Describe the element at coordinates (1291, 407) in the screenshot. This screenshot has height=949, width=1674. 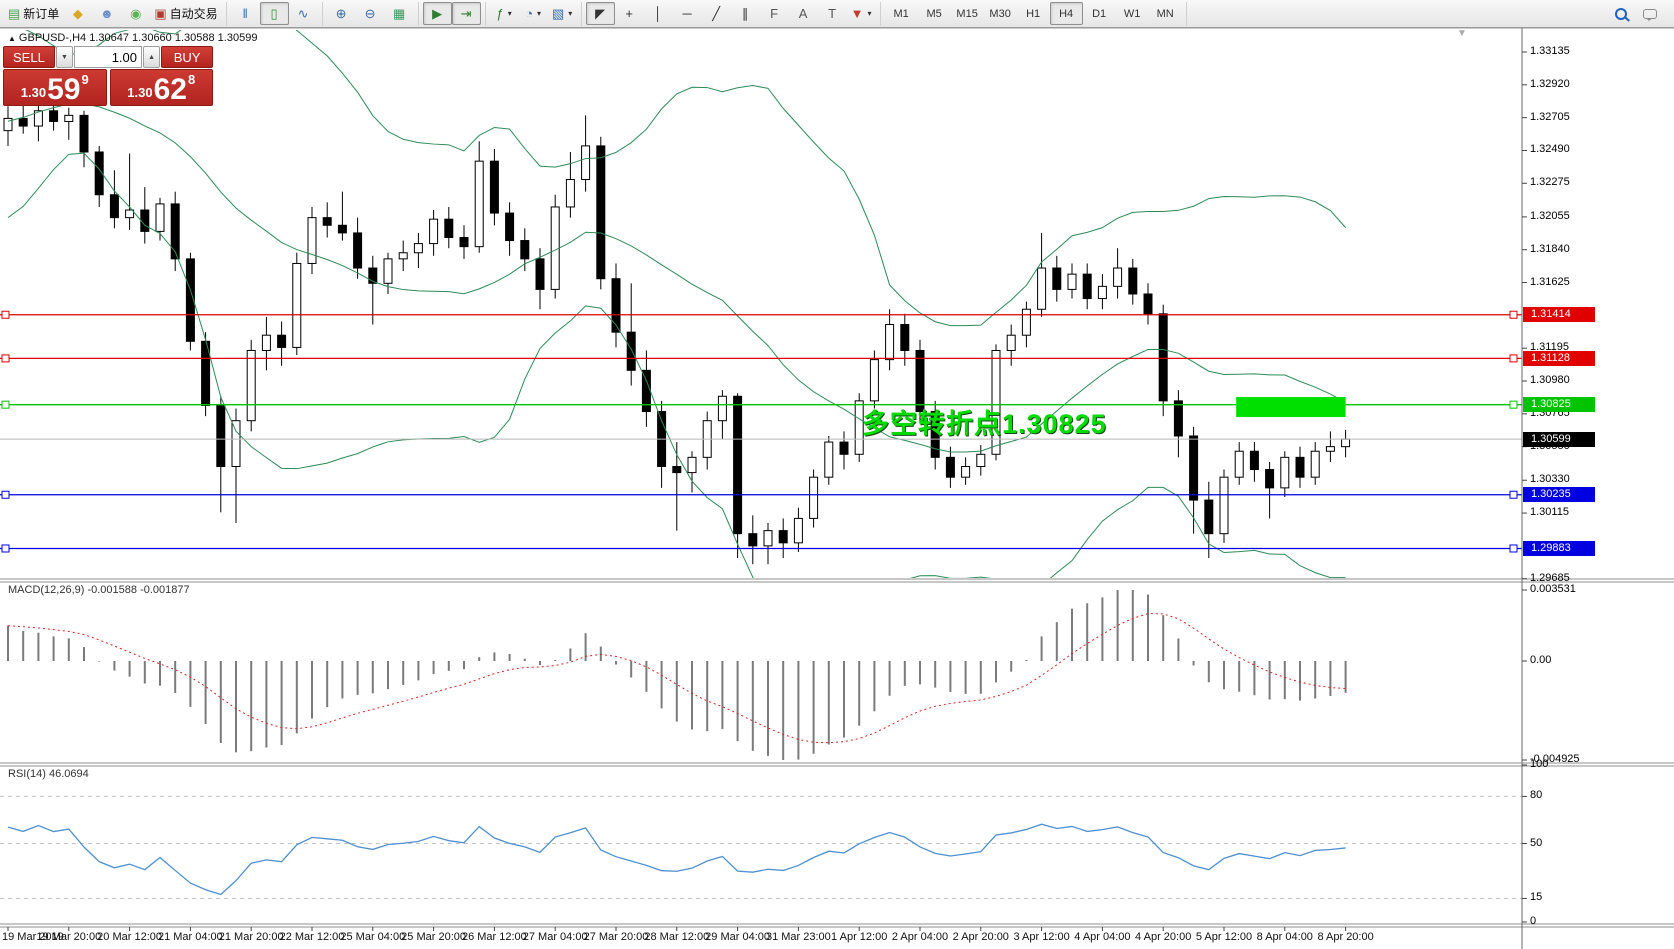
I see `highlight-rectangle-object` at that location.